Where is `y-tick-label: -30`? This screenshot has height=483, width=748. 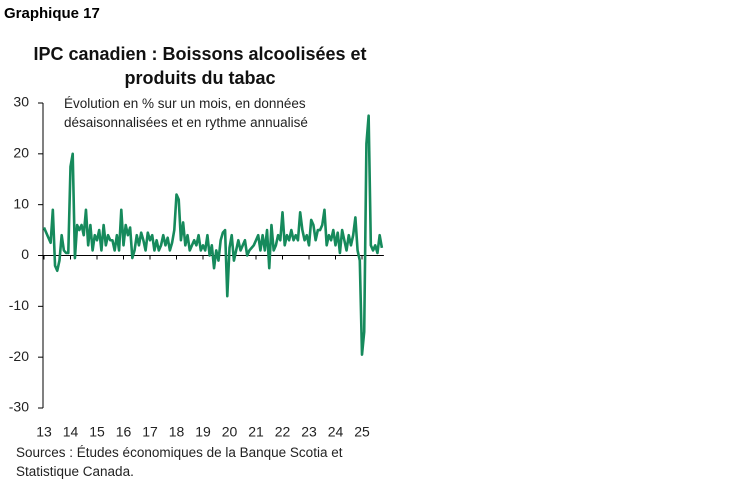 y-tick-label: -30 is located at coordinates (19, 407).